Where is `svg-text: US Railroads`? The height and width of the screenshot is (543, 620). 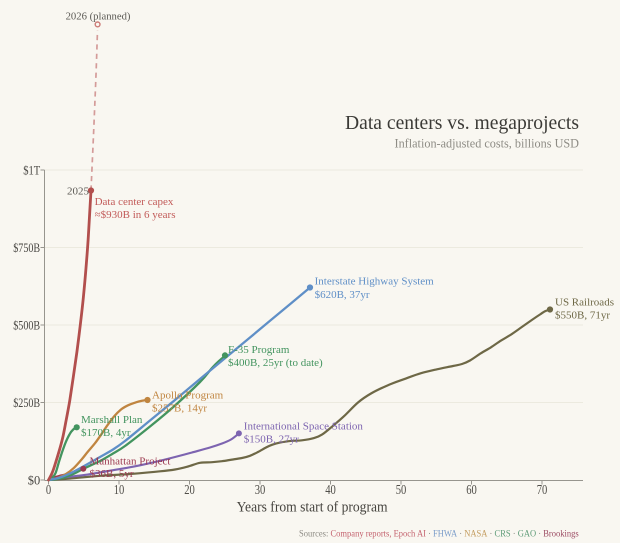
svg-text: US Railroads is located at coordinates (584, 303).